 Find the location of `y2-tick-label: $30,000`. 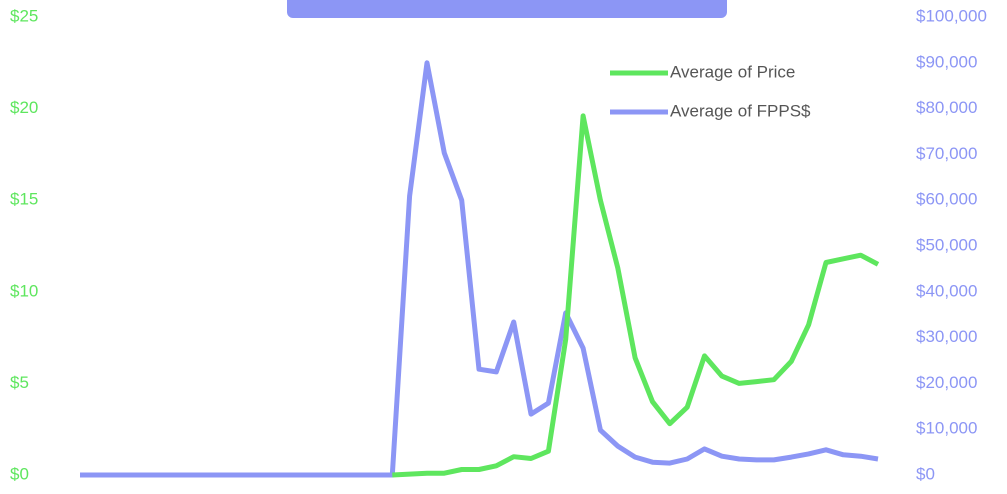

y2-tick-label: $30,000 is located at coordinates (946, 336).